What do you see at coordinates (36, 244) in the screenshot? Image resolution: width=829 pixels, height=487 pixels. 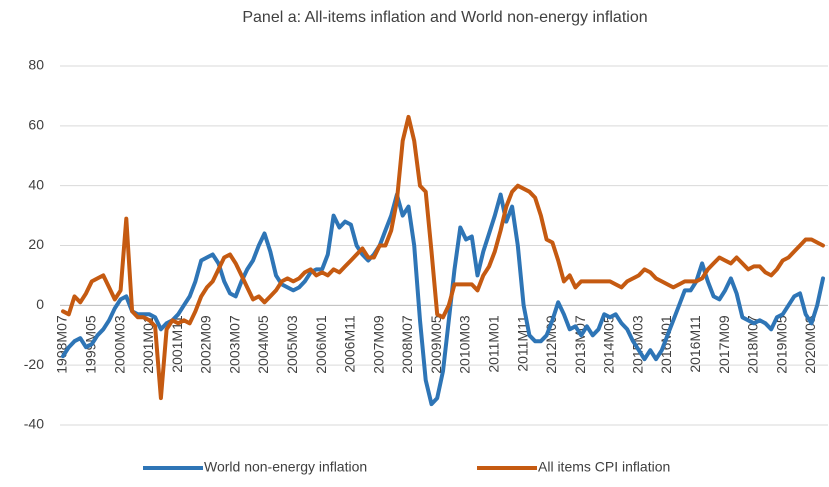 I see `y-tick-label: 20` at bounding box center [36, 244].